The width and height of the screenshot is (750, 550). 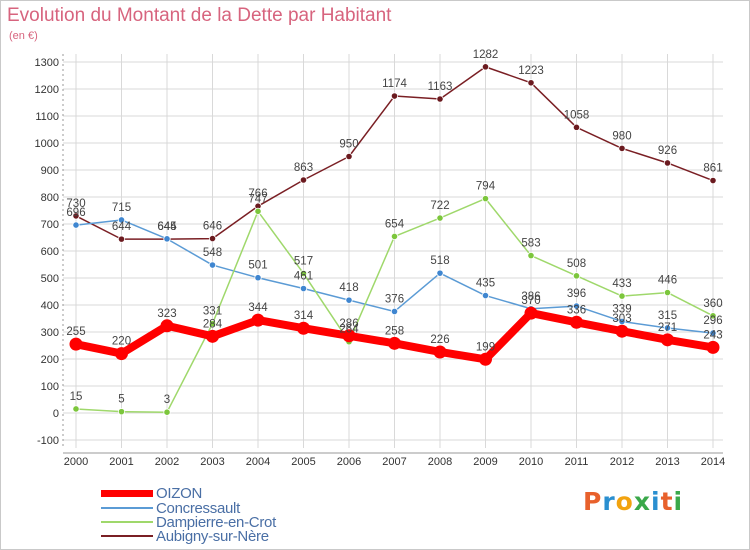 What do you see at coordinates (121, 342) in the screenshot?
I see `data-label-oizon: 220` at bounding box center [121, 342].